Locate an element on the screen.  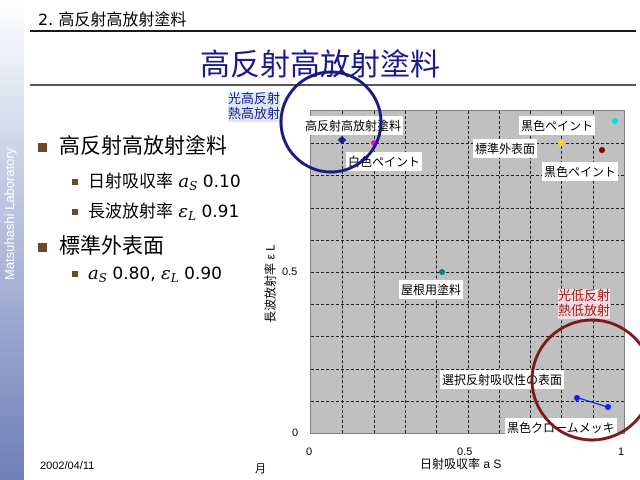
sidebar: Matsuhashi Laboratory is located at coordinates (12, 240).